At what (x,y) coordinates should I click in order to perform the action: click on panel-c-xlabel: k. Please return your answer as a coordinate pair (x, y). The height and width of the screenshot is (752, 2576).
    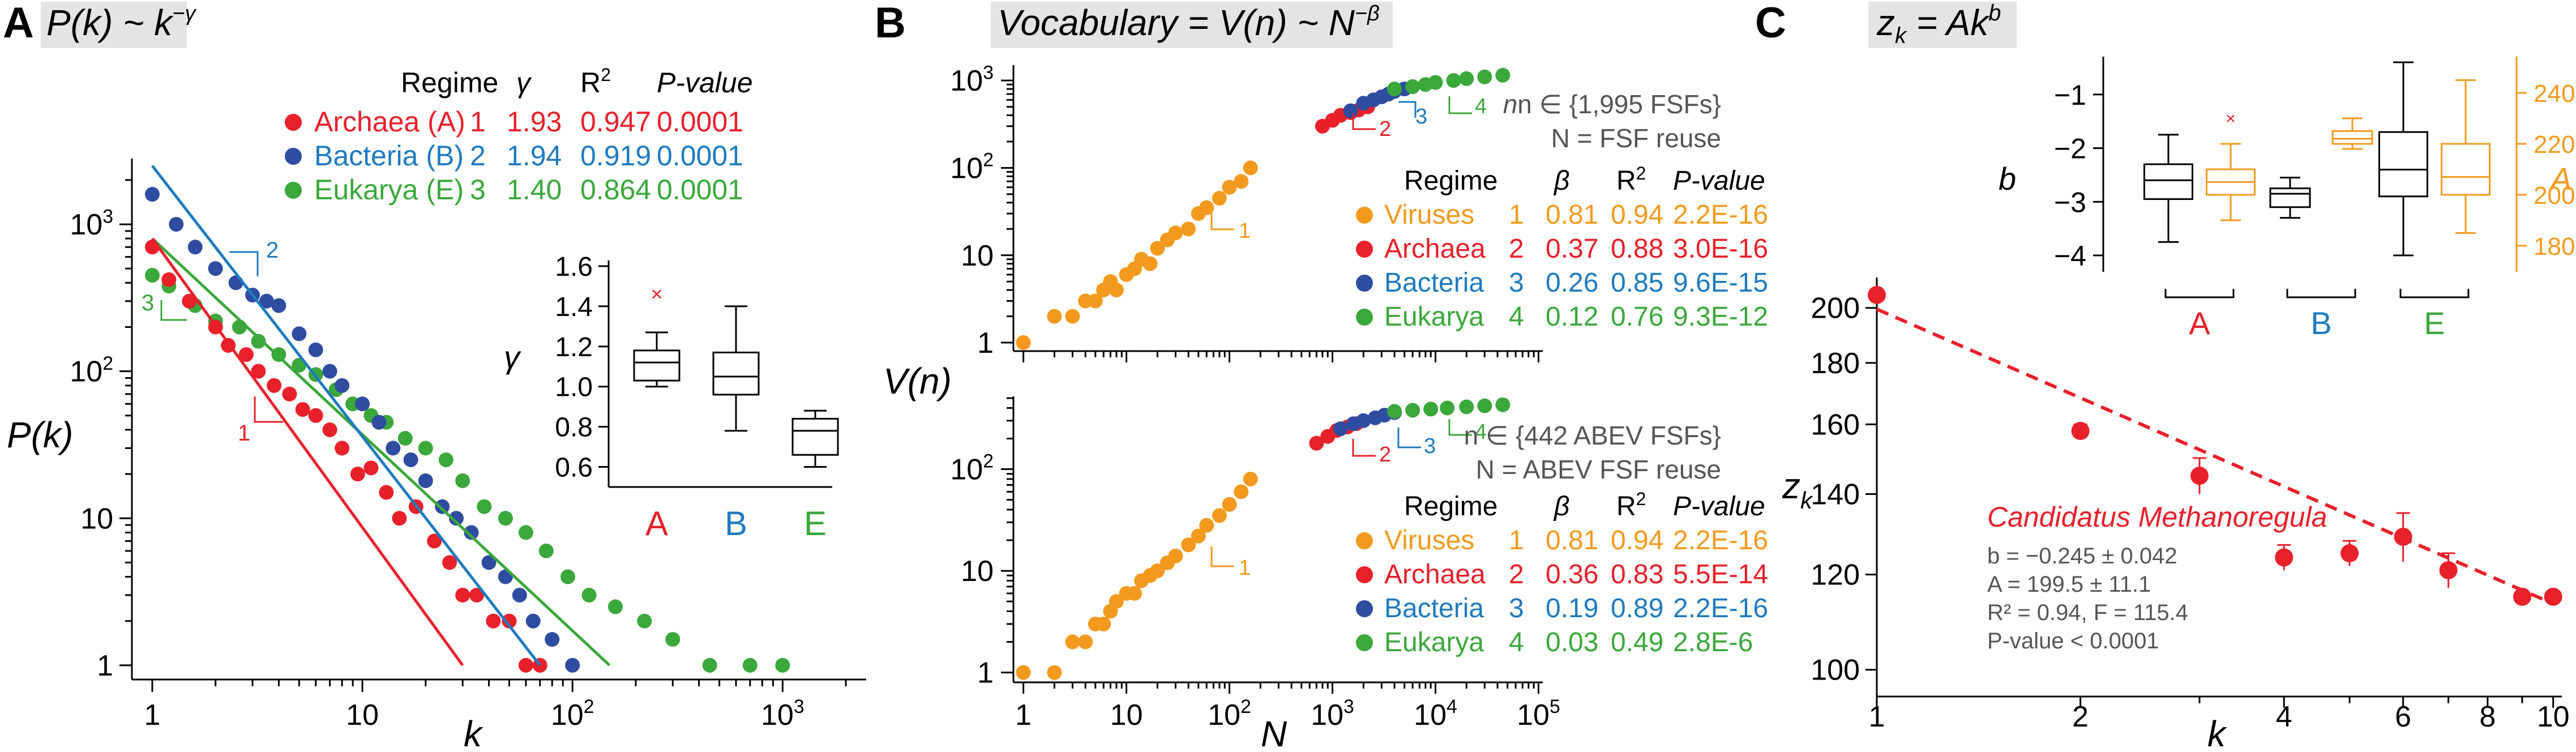
    Looking at the image, I should click on (2217, 732).